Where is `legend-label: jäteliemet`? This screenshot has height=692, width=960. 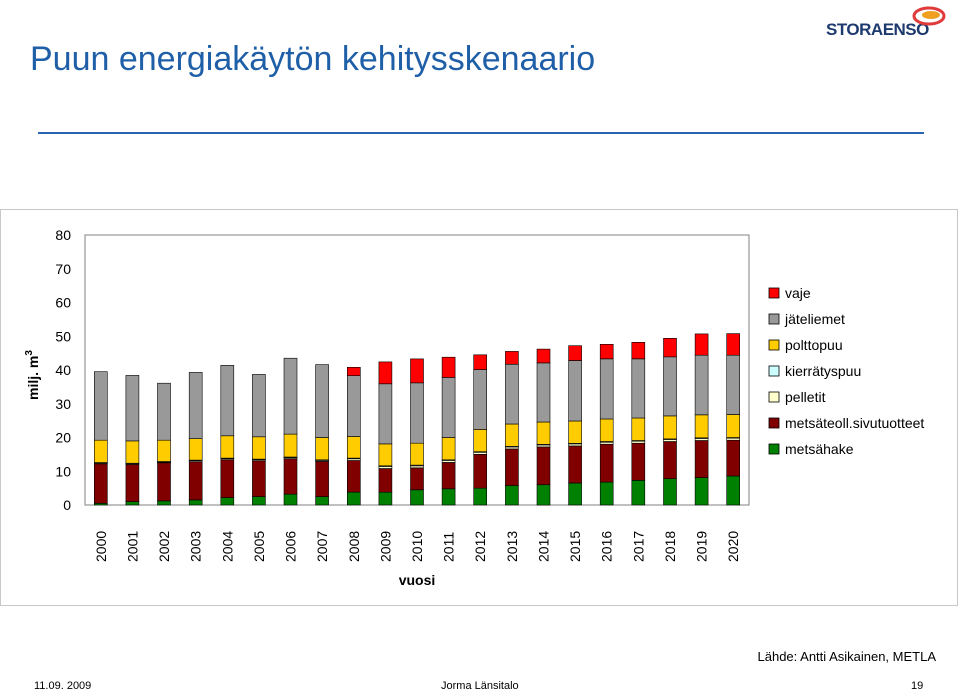 legend-label: jäteliemet is located at coordinates (814, 319).